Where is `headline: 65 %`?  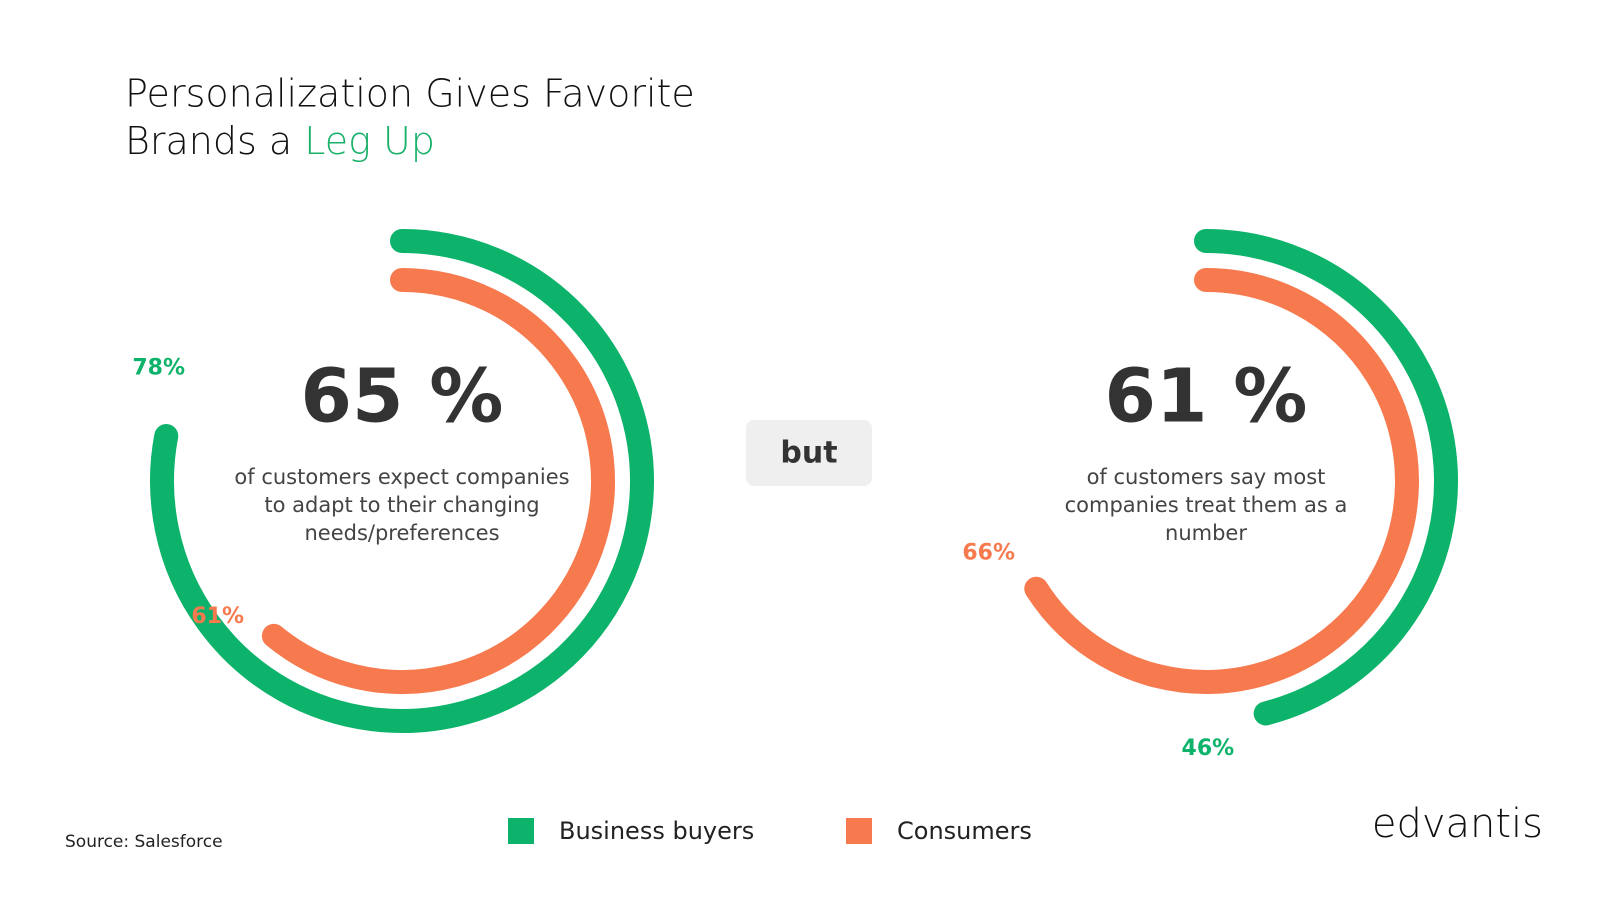
headline: 65 % is located at coordinates (402, 397).